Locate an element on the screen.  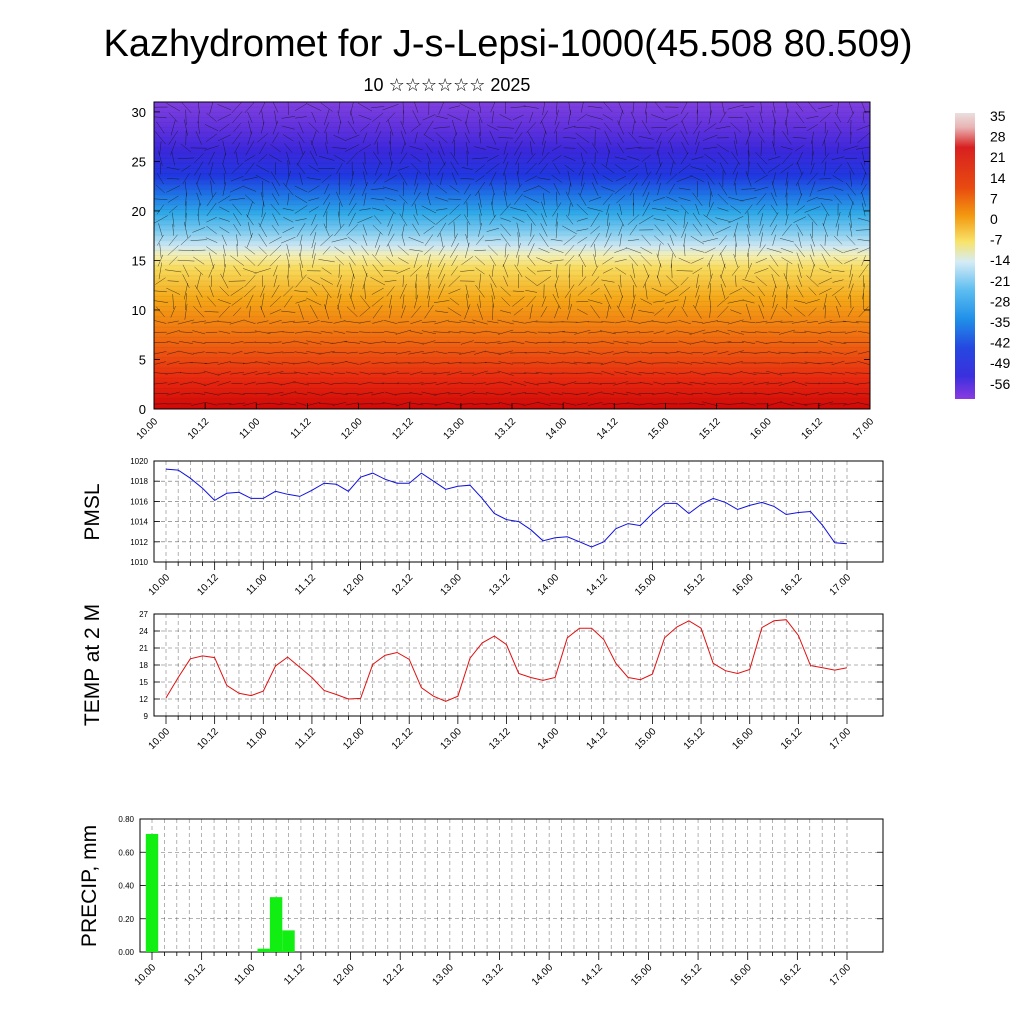
temperature-series-line is located at coordinates (506, 660).